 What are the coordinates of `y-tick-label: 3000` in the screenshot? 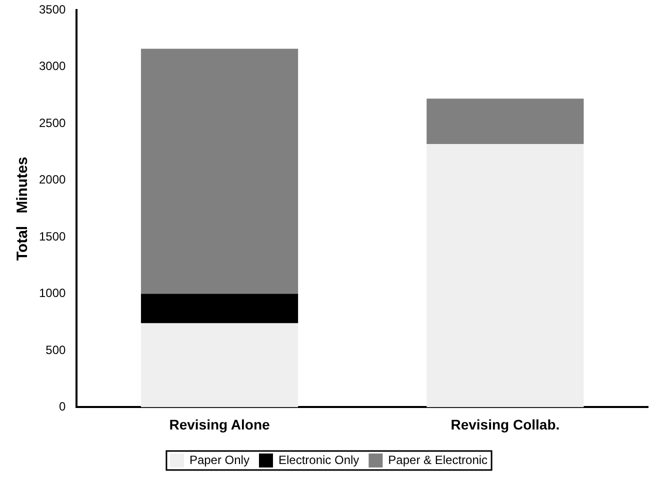 It's located at (52, 66).